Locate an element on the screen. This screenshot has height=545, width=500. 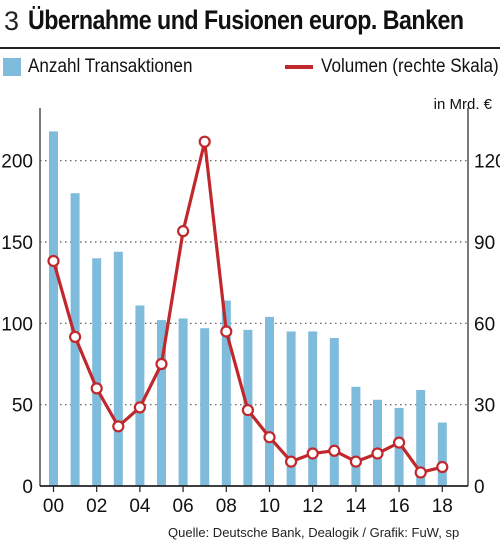
right-tick-label: 120 is located at coordinates (487, 162).